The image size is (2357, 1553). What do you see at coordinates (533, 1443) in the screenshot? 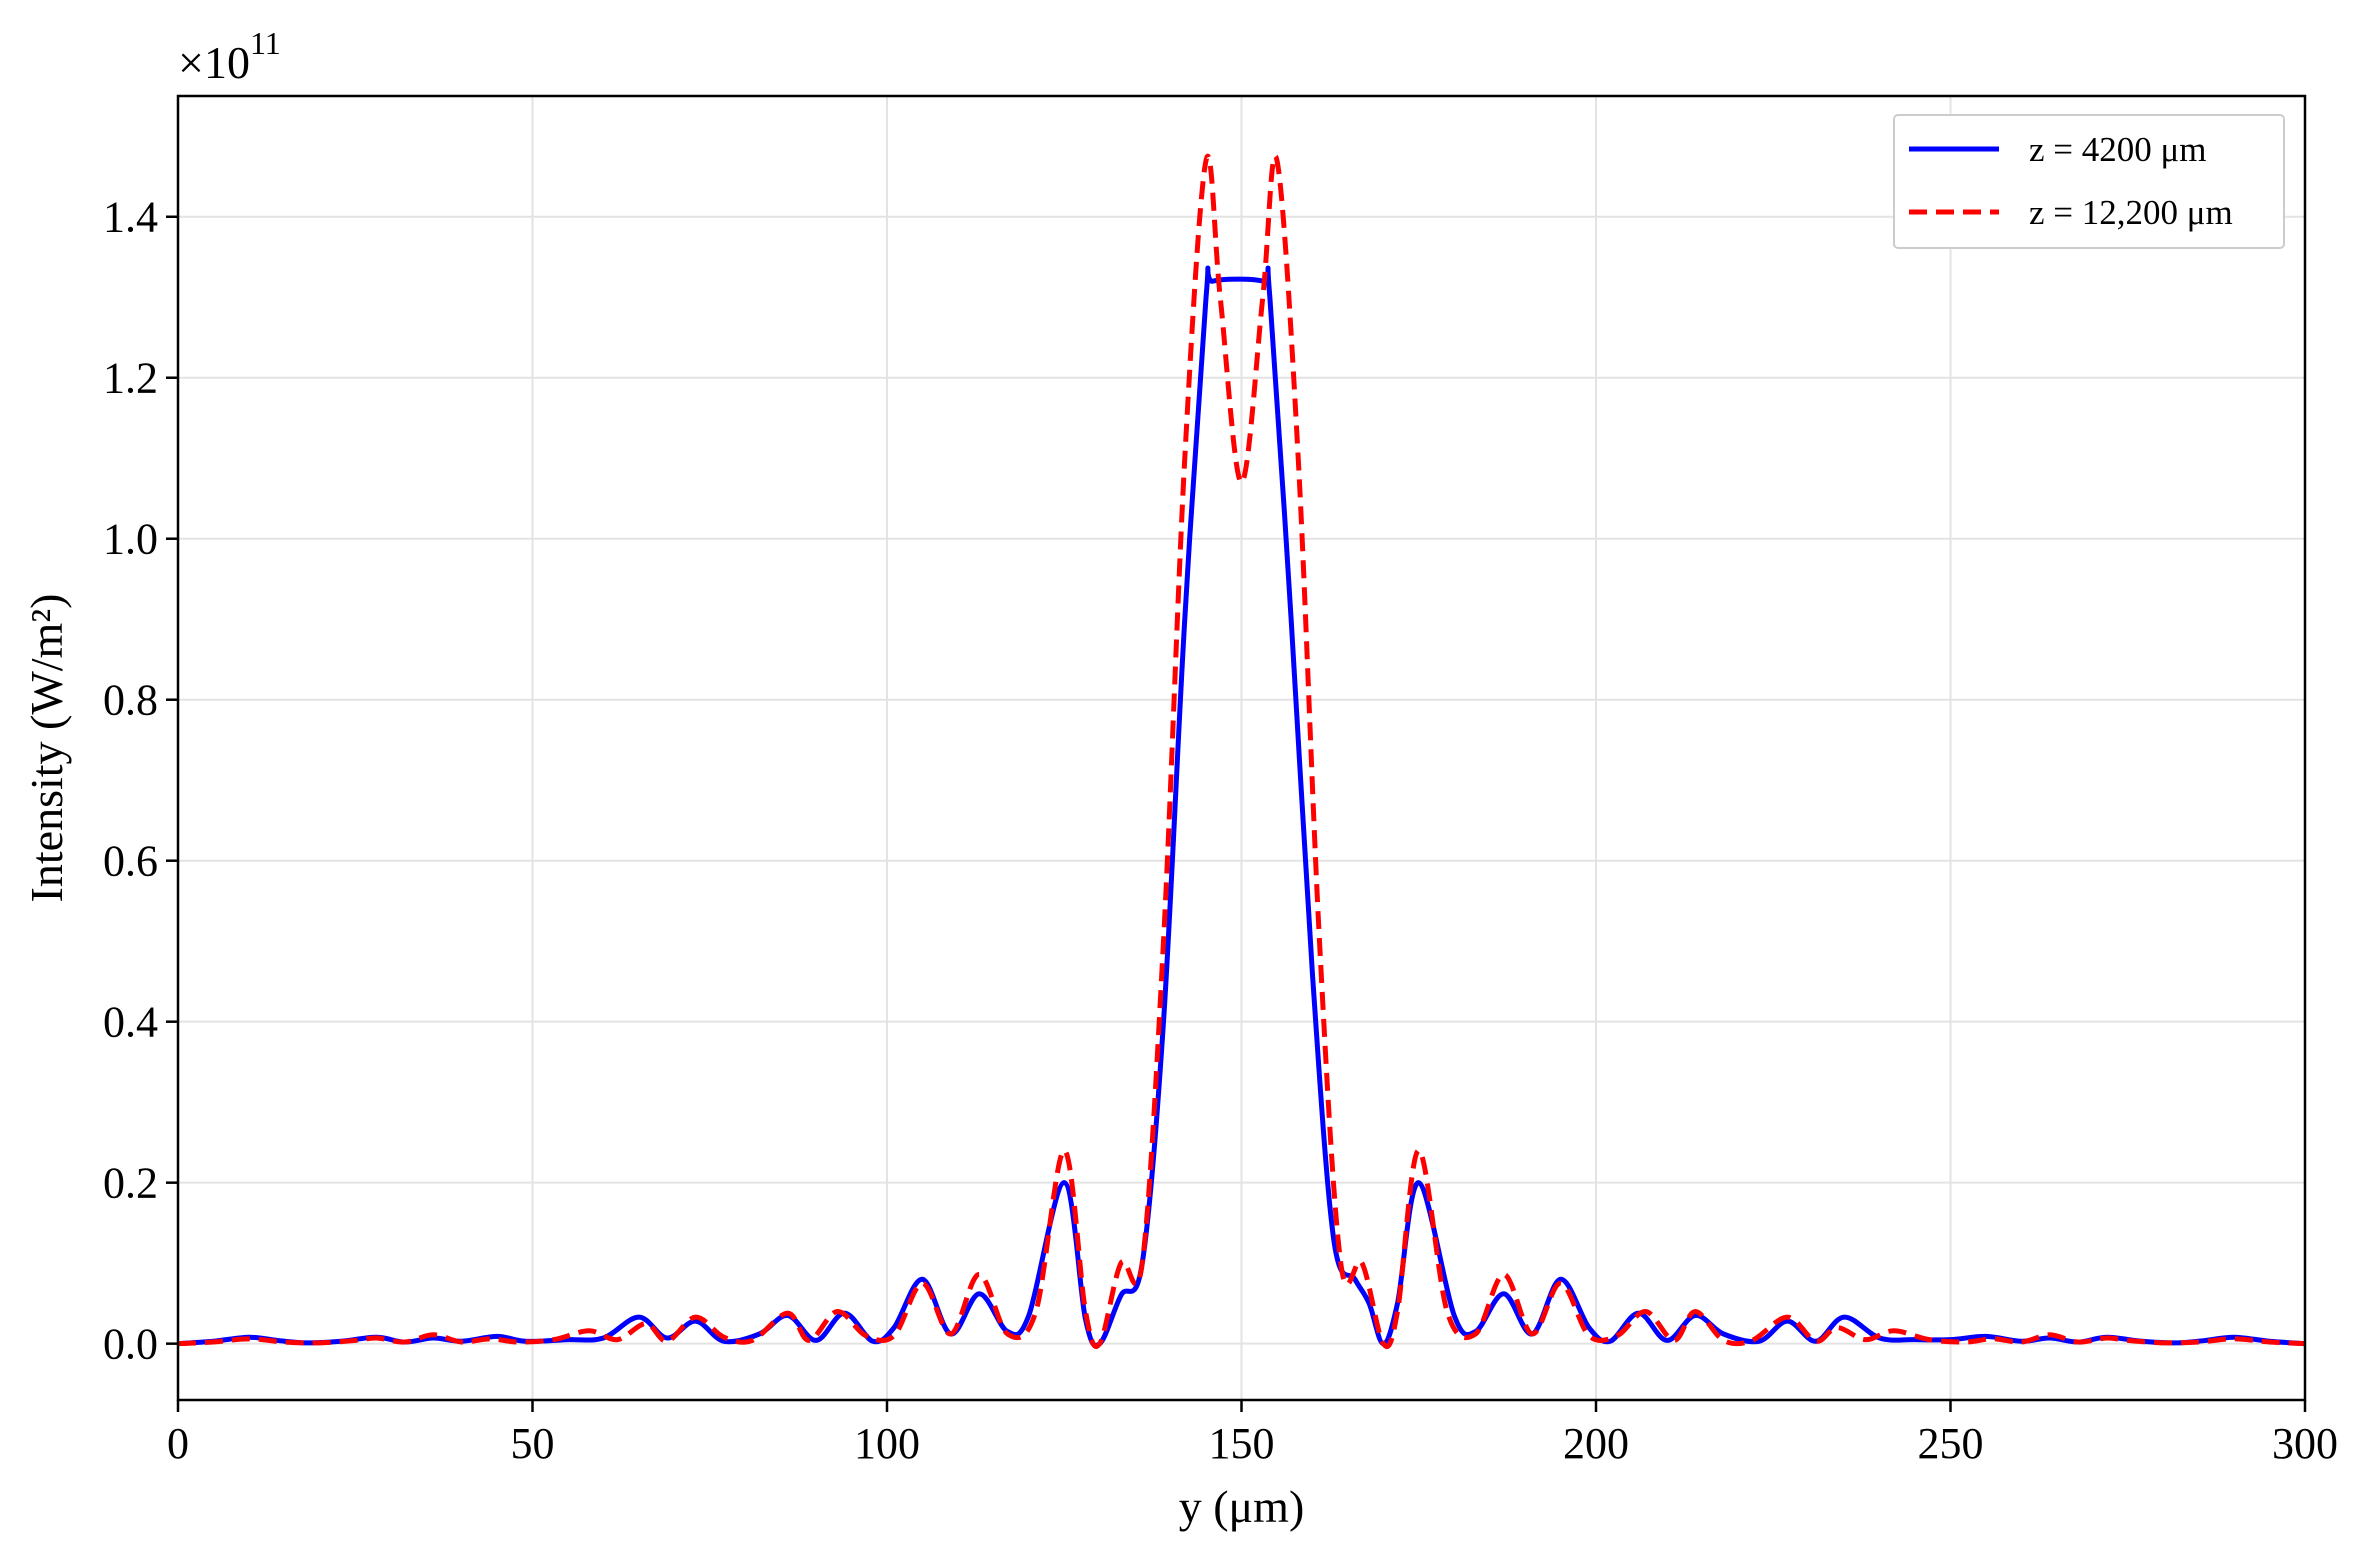
I see `x-tick-label: 50` at bounding box center [533, 1443].